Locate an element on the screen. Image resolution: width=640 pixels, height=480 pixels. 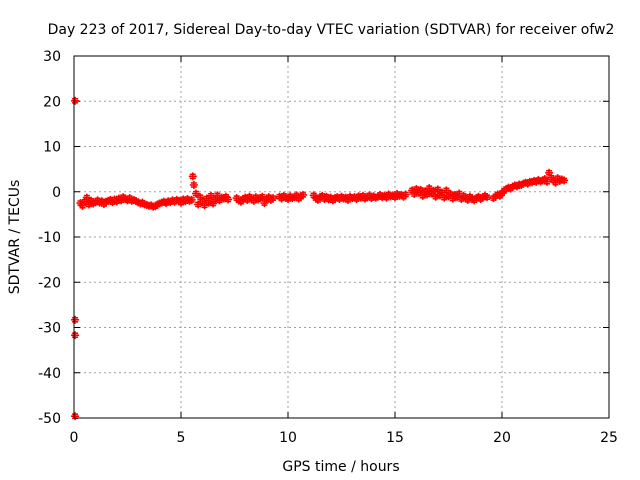
x-tick-label: 5 is located at coordinates (181, 438).